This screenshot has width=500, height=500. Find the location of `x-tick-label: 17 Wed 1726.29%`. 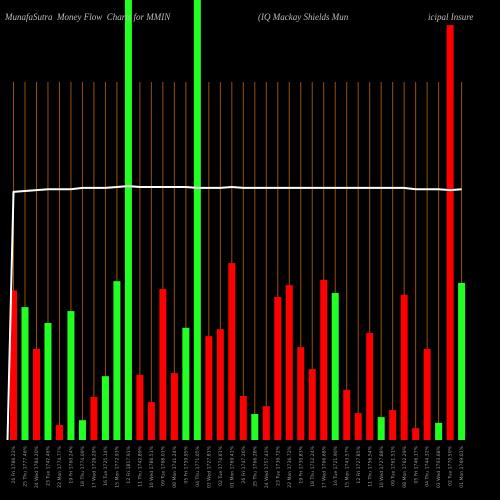

x-tick-label: 17 Wed 1726.29% is located at coordinates (95, 466).